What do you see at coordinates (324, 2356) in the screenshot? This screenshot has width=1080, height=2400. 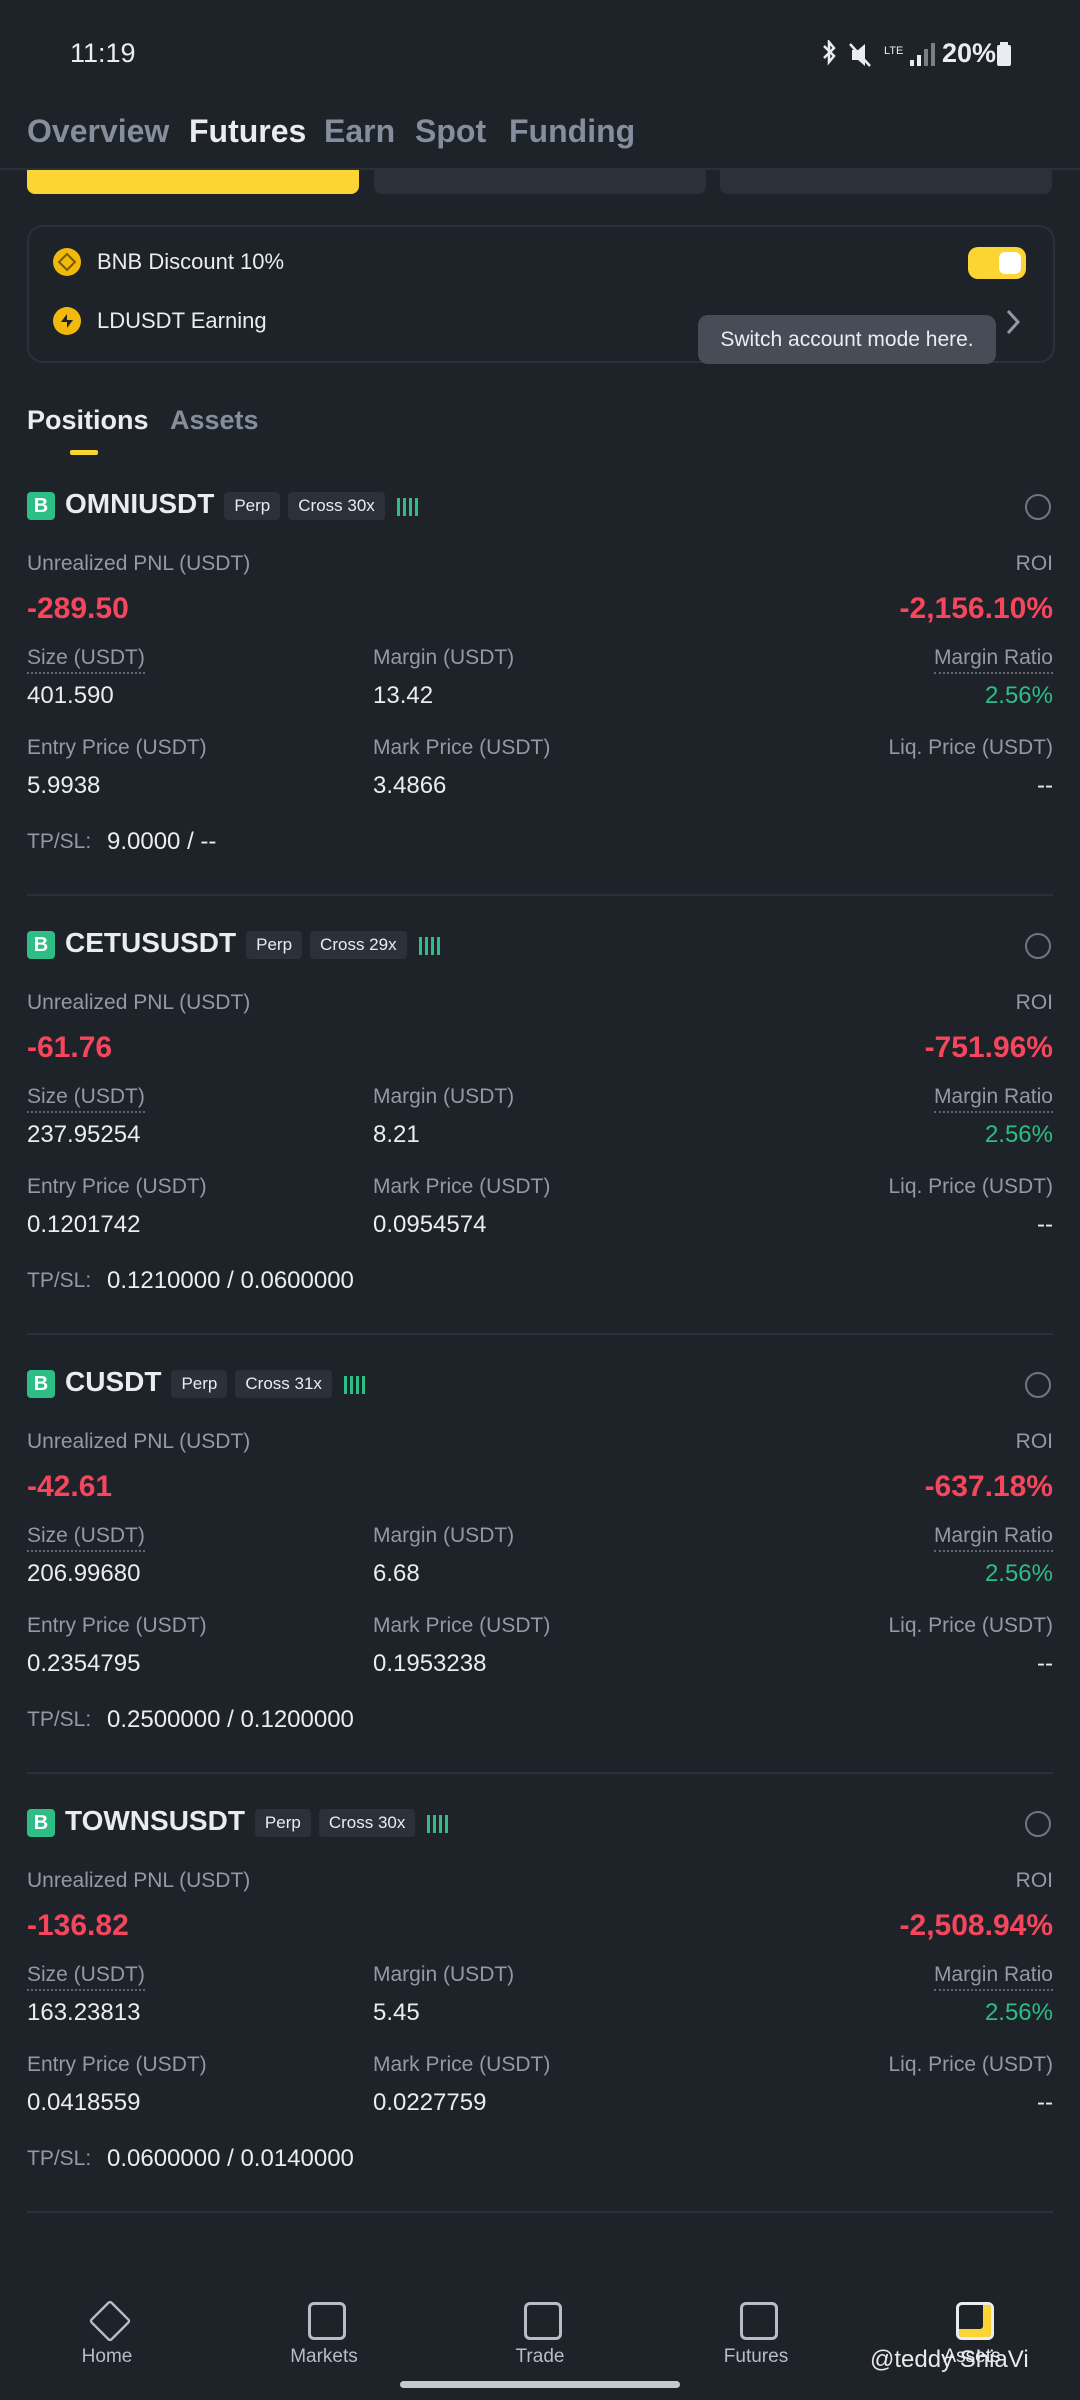 I see `nav-label: Markets` at bounding box center [324, 2356].